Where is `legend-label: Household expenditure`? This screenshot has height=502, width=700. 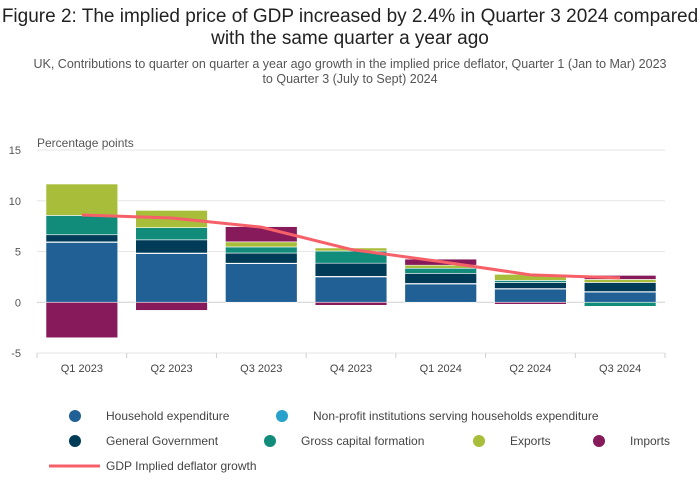 legend-label: Household expenditure is located at coordinates (168, 416).